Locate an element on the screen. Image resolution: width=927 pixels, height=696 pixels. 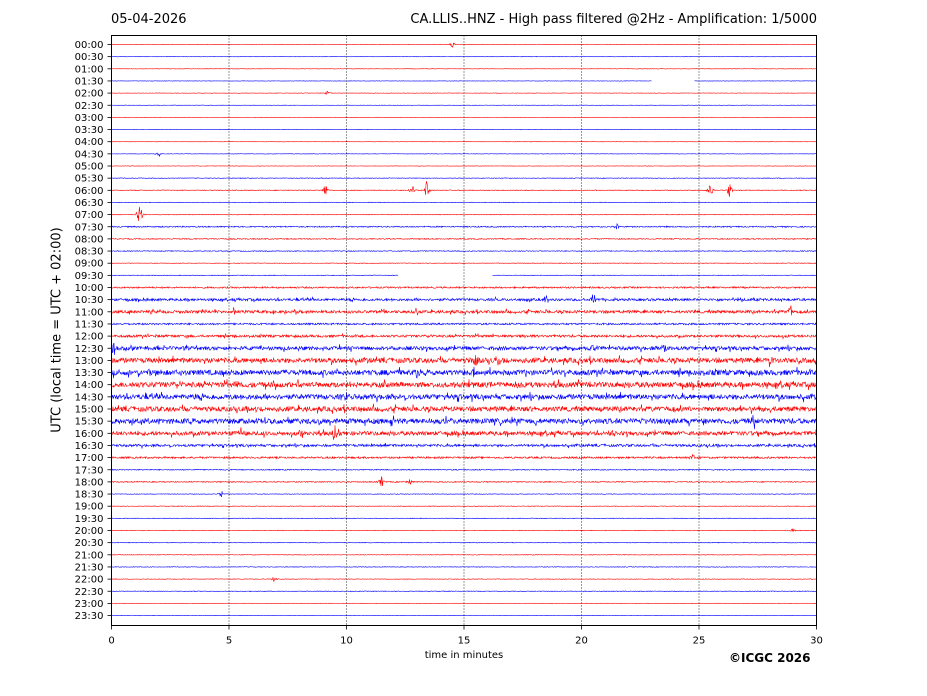
chart-date: 05-04-2026 is located at coordinates (149, 19).